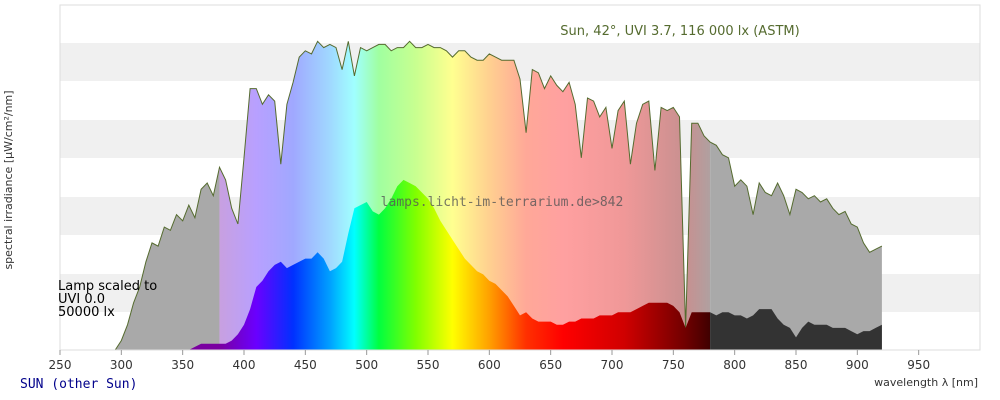 The width and height of the screenshot is (1000, 400). Describe the element at coordinates (520, 62) in the screenshot. I see `grid-band` at that location.